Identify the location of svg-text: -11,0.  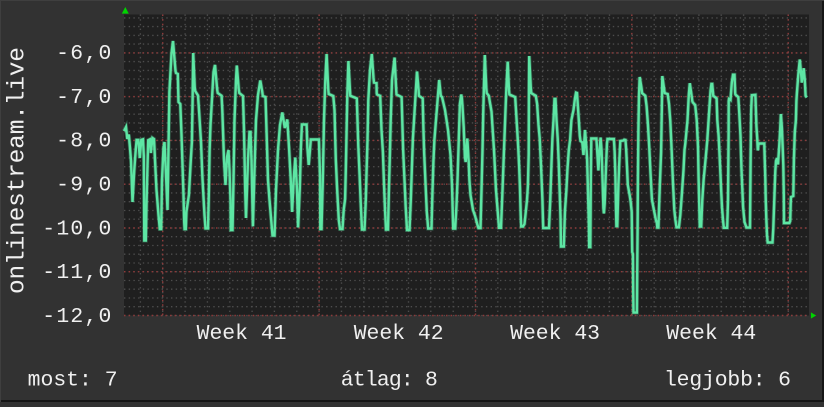
(76, 273).